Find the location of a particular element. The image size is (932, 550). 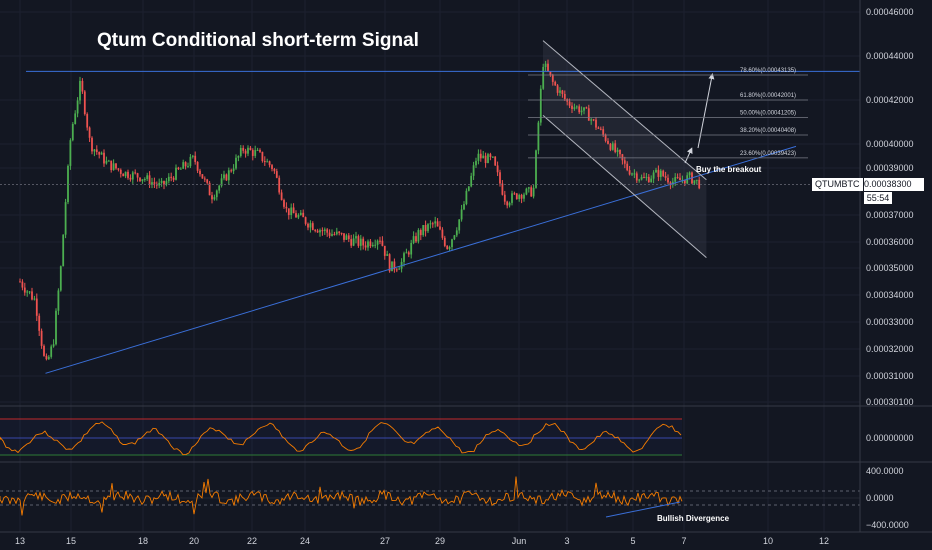

x-tick-label: 24 is located at coordinates (305, 541).